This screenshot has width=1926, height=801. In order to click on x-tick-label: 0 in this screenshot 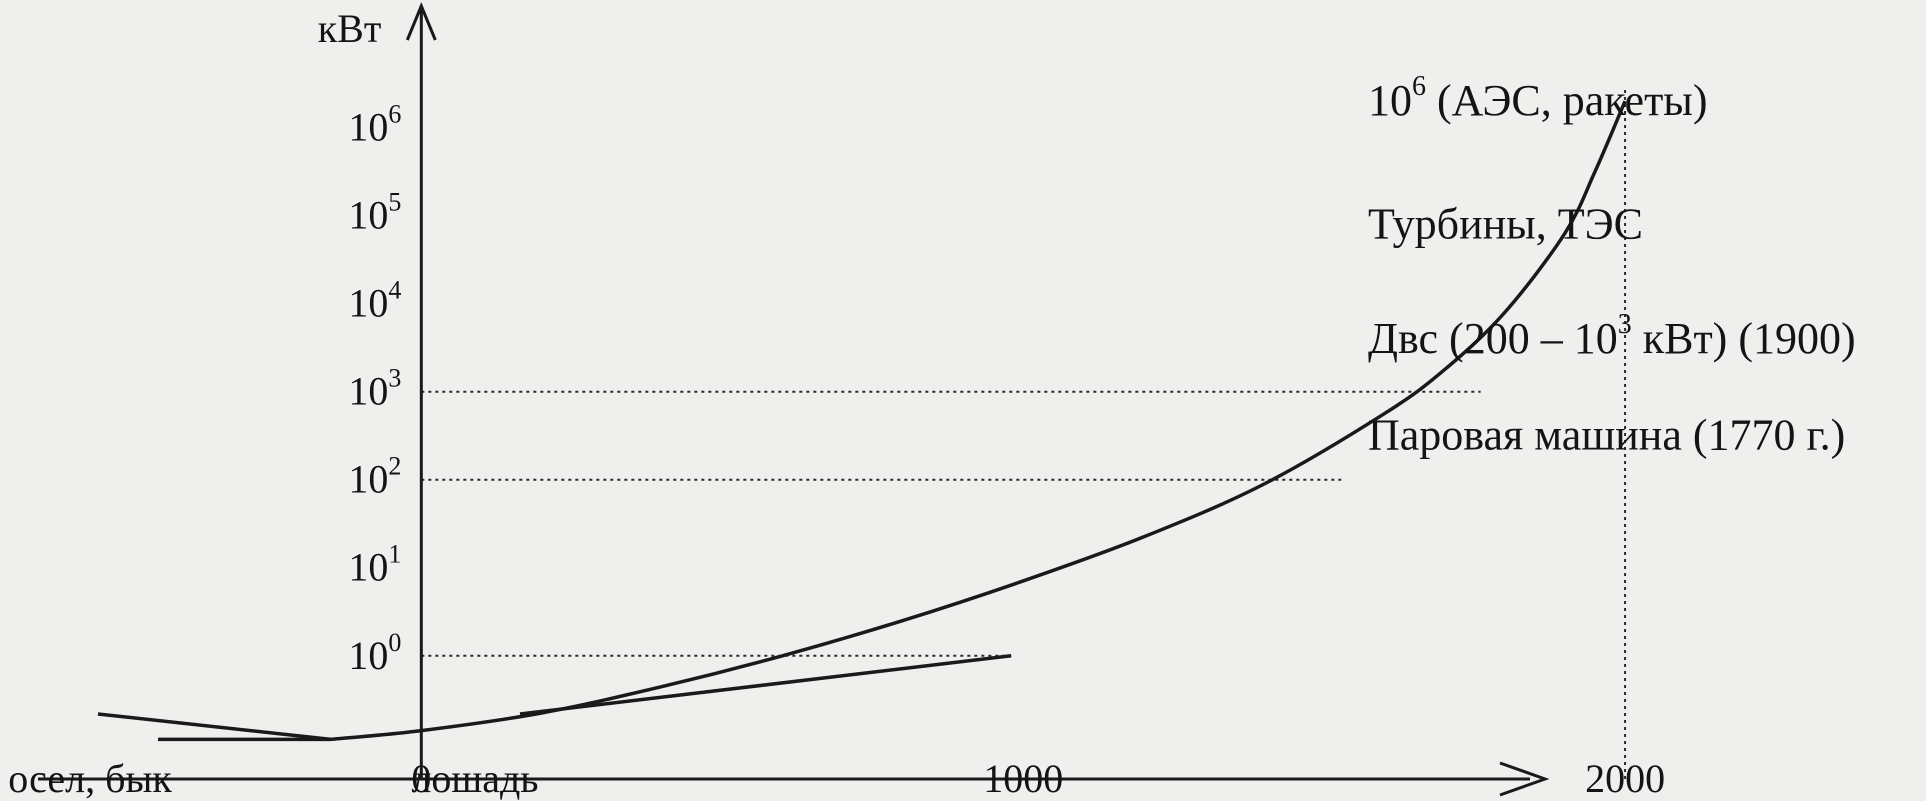, I will do `click(421, 778)`.